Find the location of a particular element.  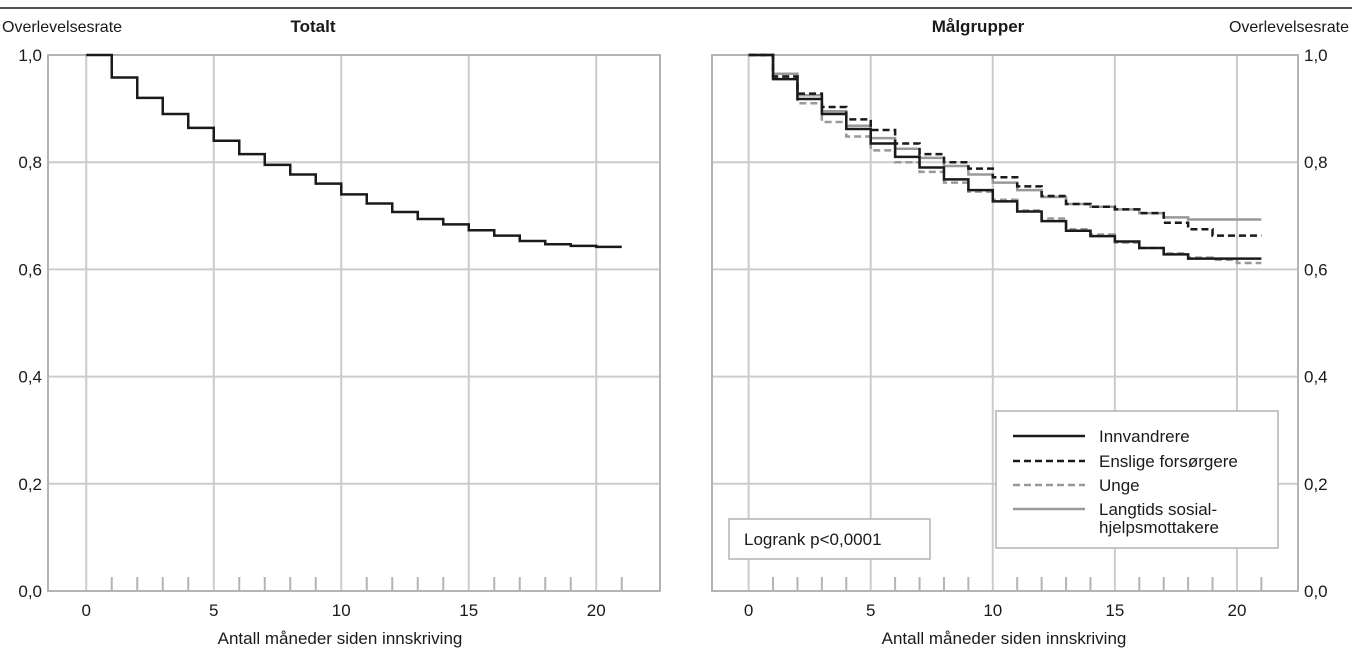

left-xlabel: Antall måneder siden innskriving is located at coordinates (340, 638).